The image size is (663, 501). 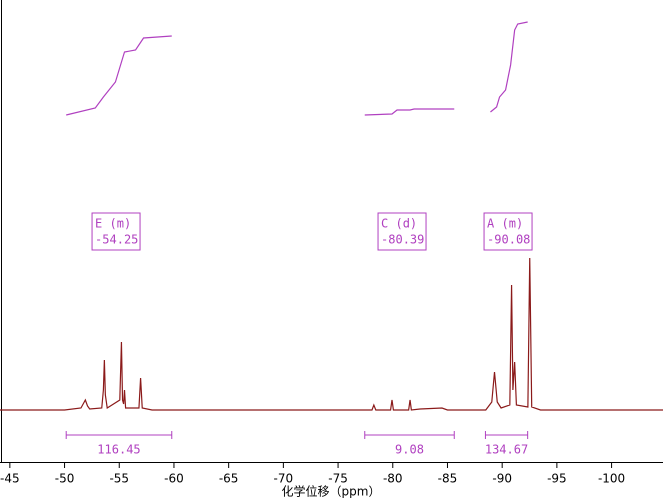 I want to click on x-tick-label: -80, so click(x=393, y=479).